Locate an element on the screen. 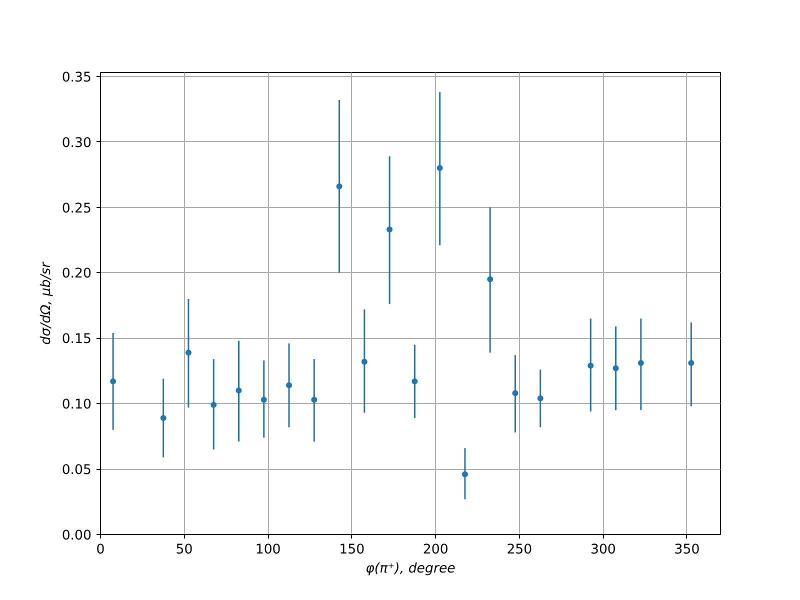 Image resolution: width=800 pixels, height=600 pixels. y-tick-label: 0.10 is located at coordinates (77, 405).